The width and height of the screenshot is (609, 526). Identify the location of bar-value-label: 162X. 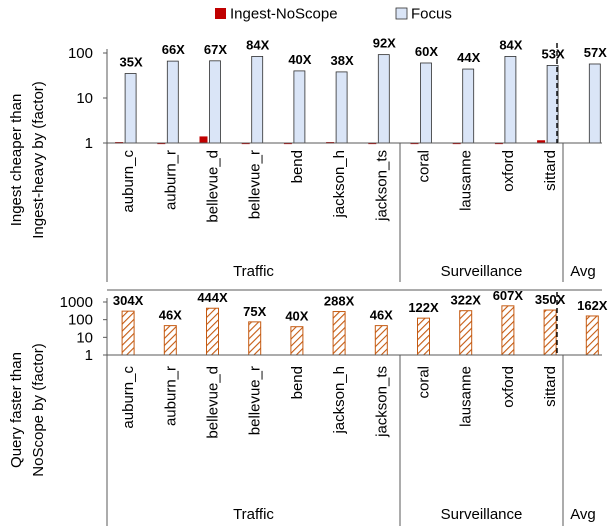
(592, 305).